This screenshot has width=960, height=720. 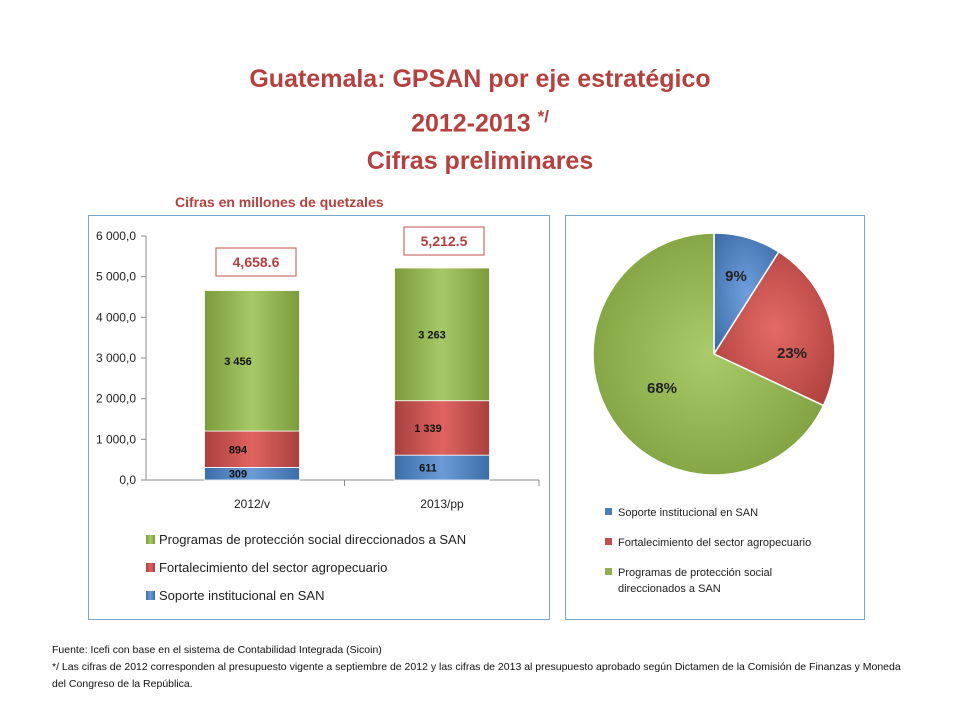 I want to click on title-years: 2012-2013, so click(x=471, y=123).